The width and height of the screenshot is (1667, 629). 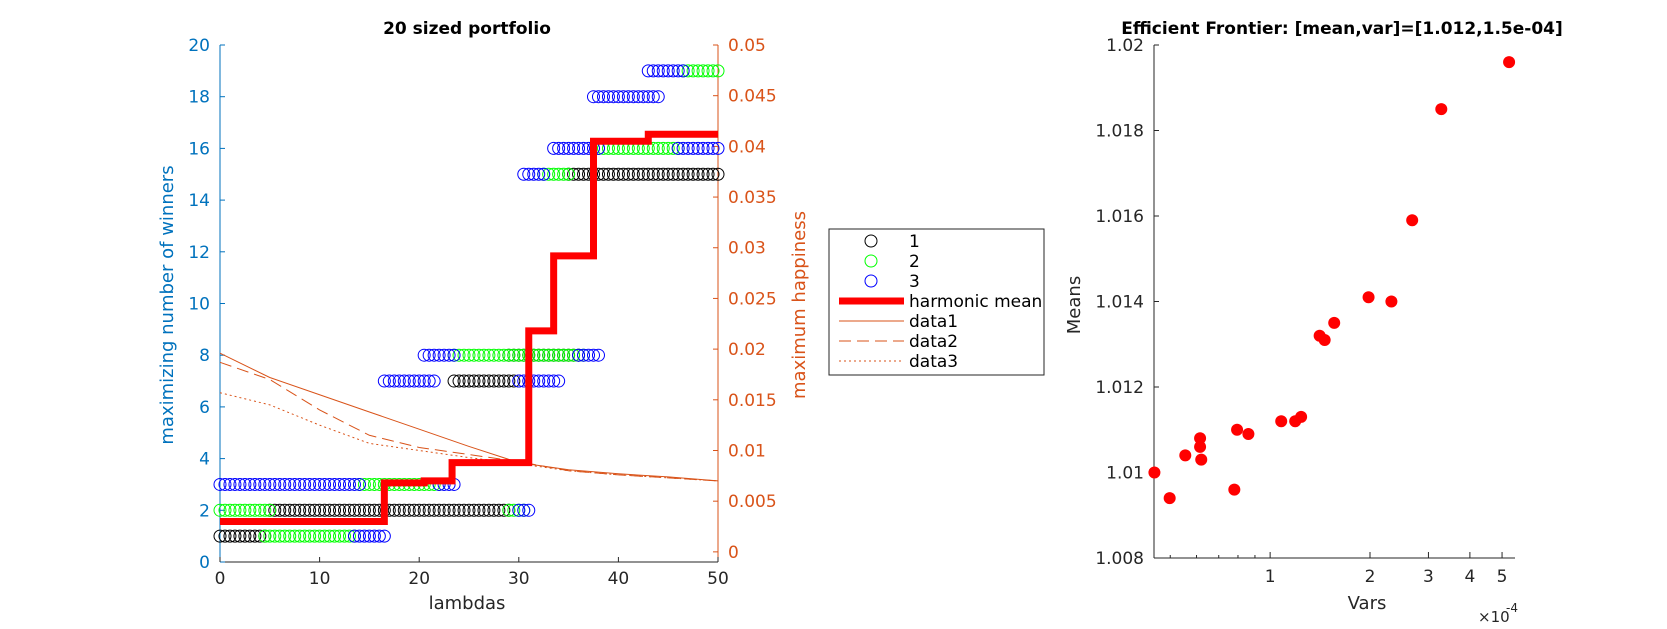 What do you see at coordinates (1125, 46) in the screenshot?
I see `frontier-y-tick-label: 1.02` at bounding box center [1125, 46].